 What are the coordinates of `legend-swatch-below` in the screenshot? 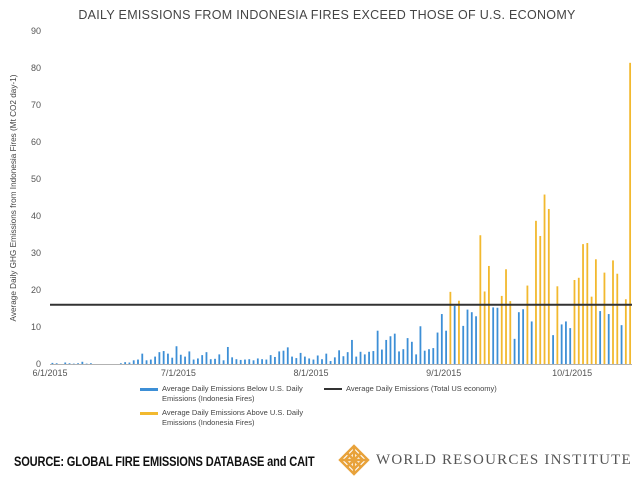 It's located at (149, 389).